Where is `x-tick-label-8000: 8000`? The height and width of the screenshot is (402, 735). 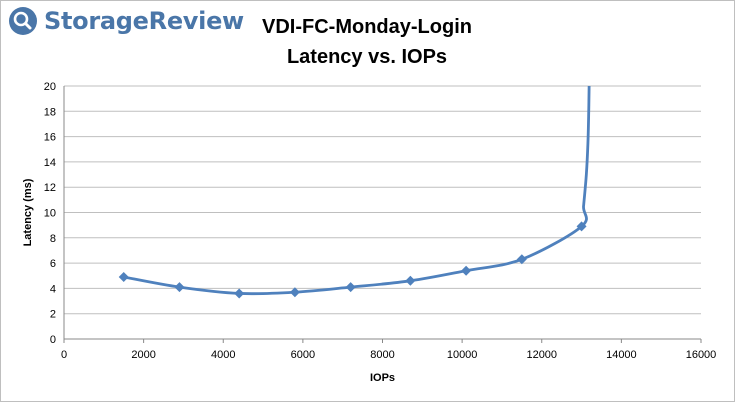
x-tick-label-8000: 8000 is located at coordinates (382, 355).